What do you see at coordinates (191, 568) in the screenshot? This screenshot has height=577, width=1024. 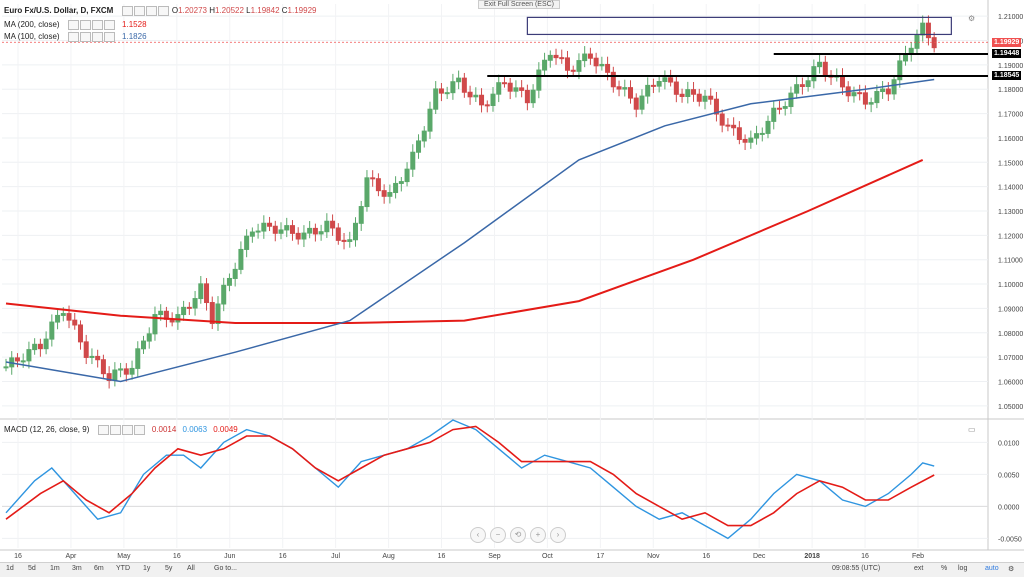 I see `range-button: All` at bounding box center [191, 568].